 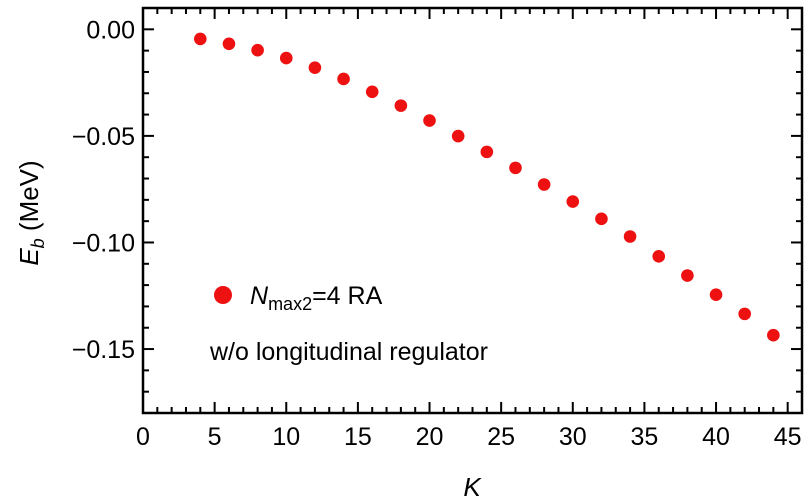 What do you see at coordinates (110, 30) in the screenshot?
I see `y-tick-label: 0.00` at bounding box center [110, 30].